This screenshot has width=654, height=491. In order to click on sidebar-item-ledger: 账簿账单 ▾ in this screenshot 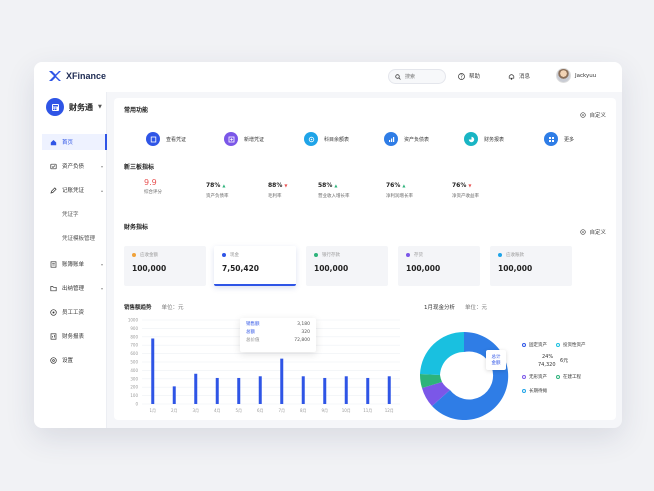, I will do `click(74, 264)`.